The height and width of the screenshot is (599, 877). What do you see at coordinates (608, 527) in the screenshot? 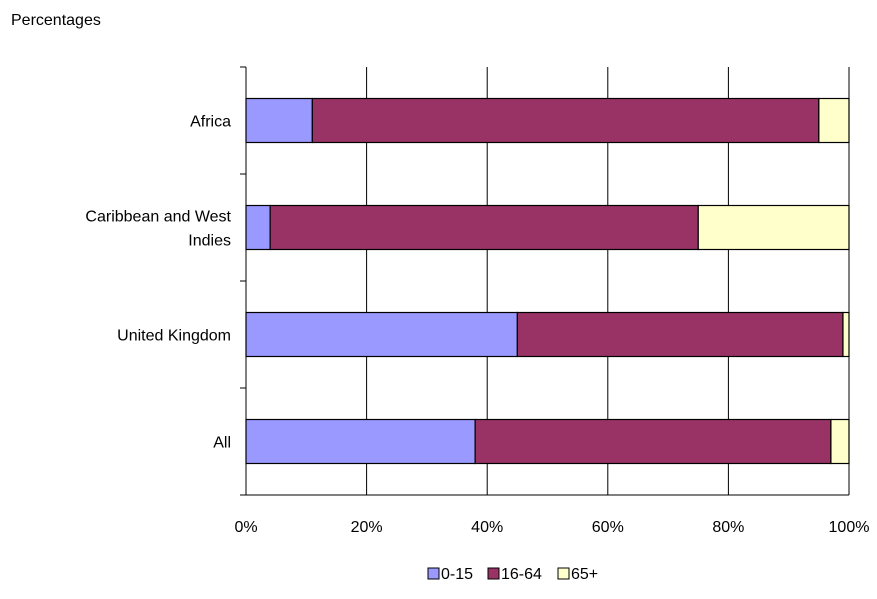
I see `x-tick-label: 60%` at bounding box center [608, 527].